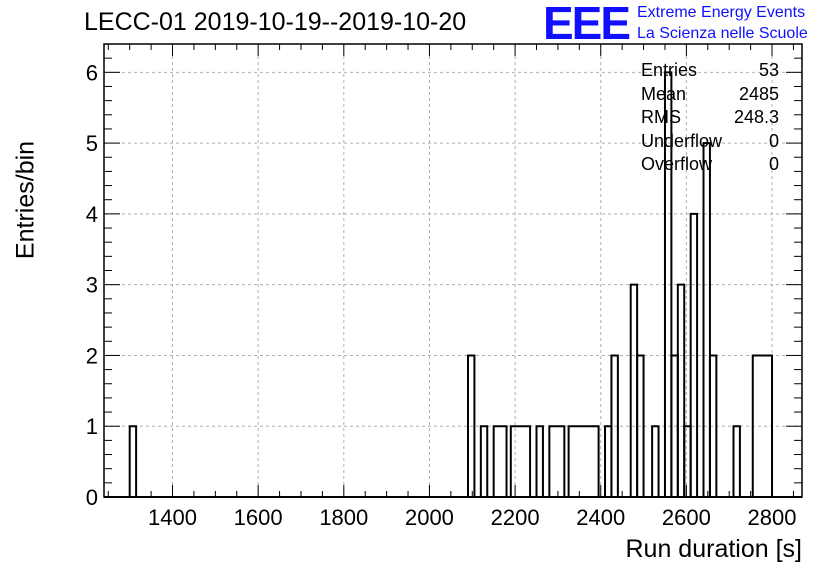 The height and width of the screenshot is (572, 836). What do you see at coordinates (343, 517) in the screenshot?
I see `x-tick-label: 1800` at bounding box center [343, 517].